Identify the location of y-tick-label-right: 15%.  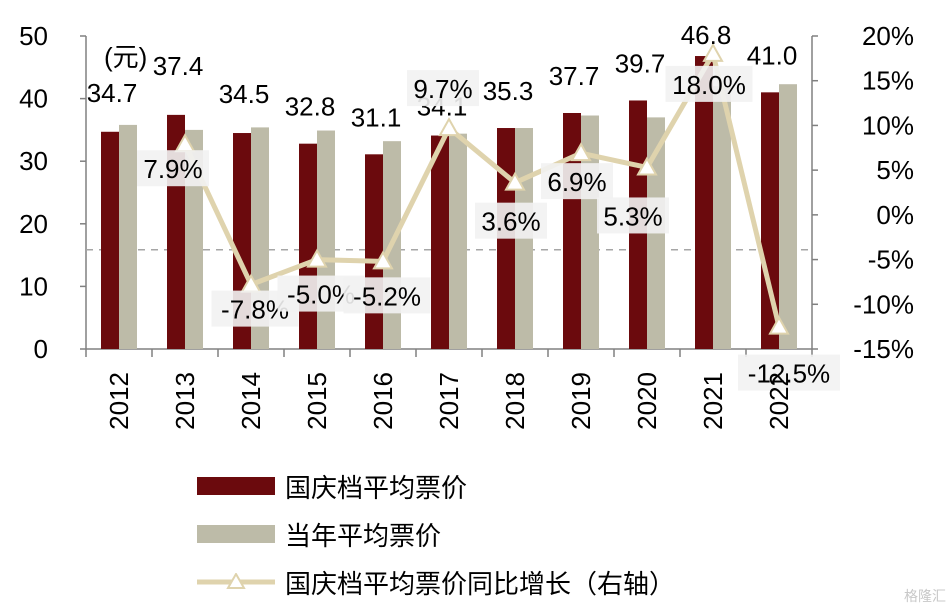
(888, 81).